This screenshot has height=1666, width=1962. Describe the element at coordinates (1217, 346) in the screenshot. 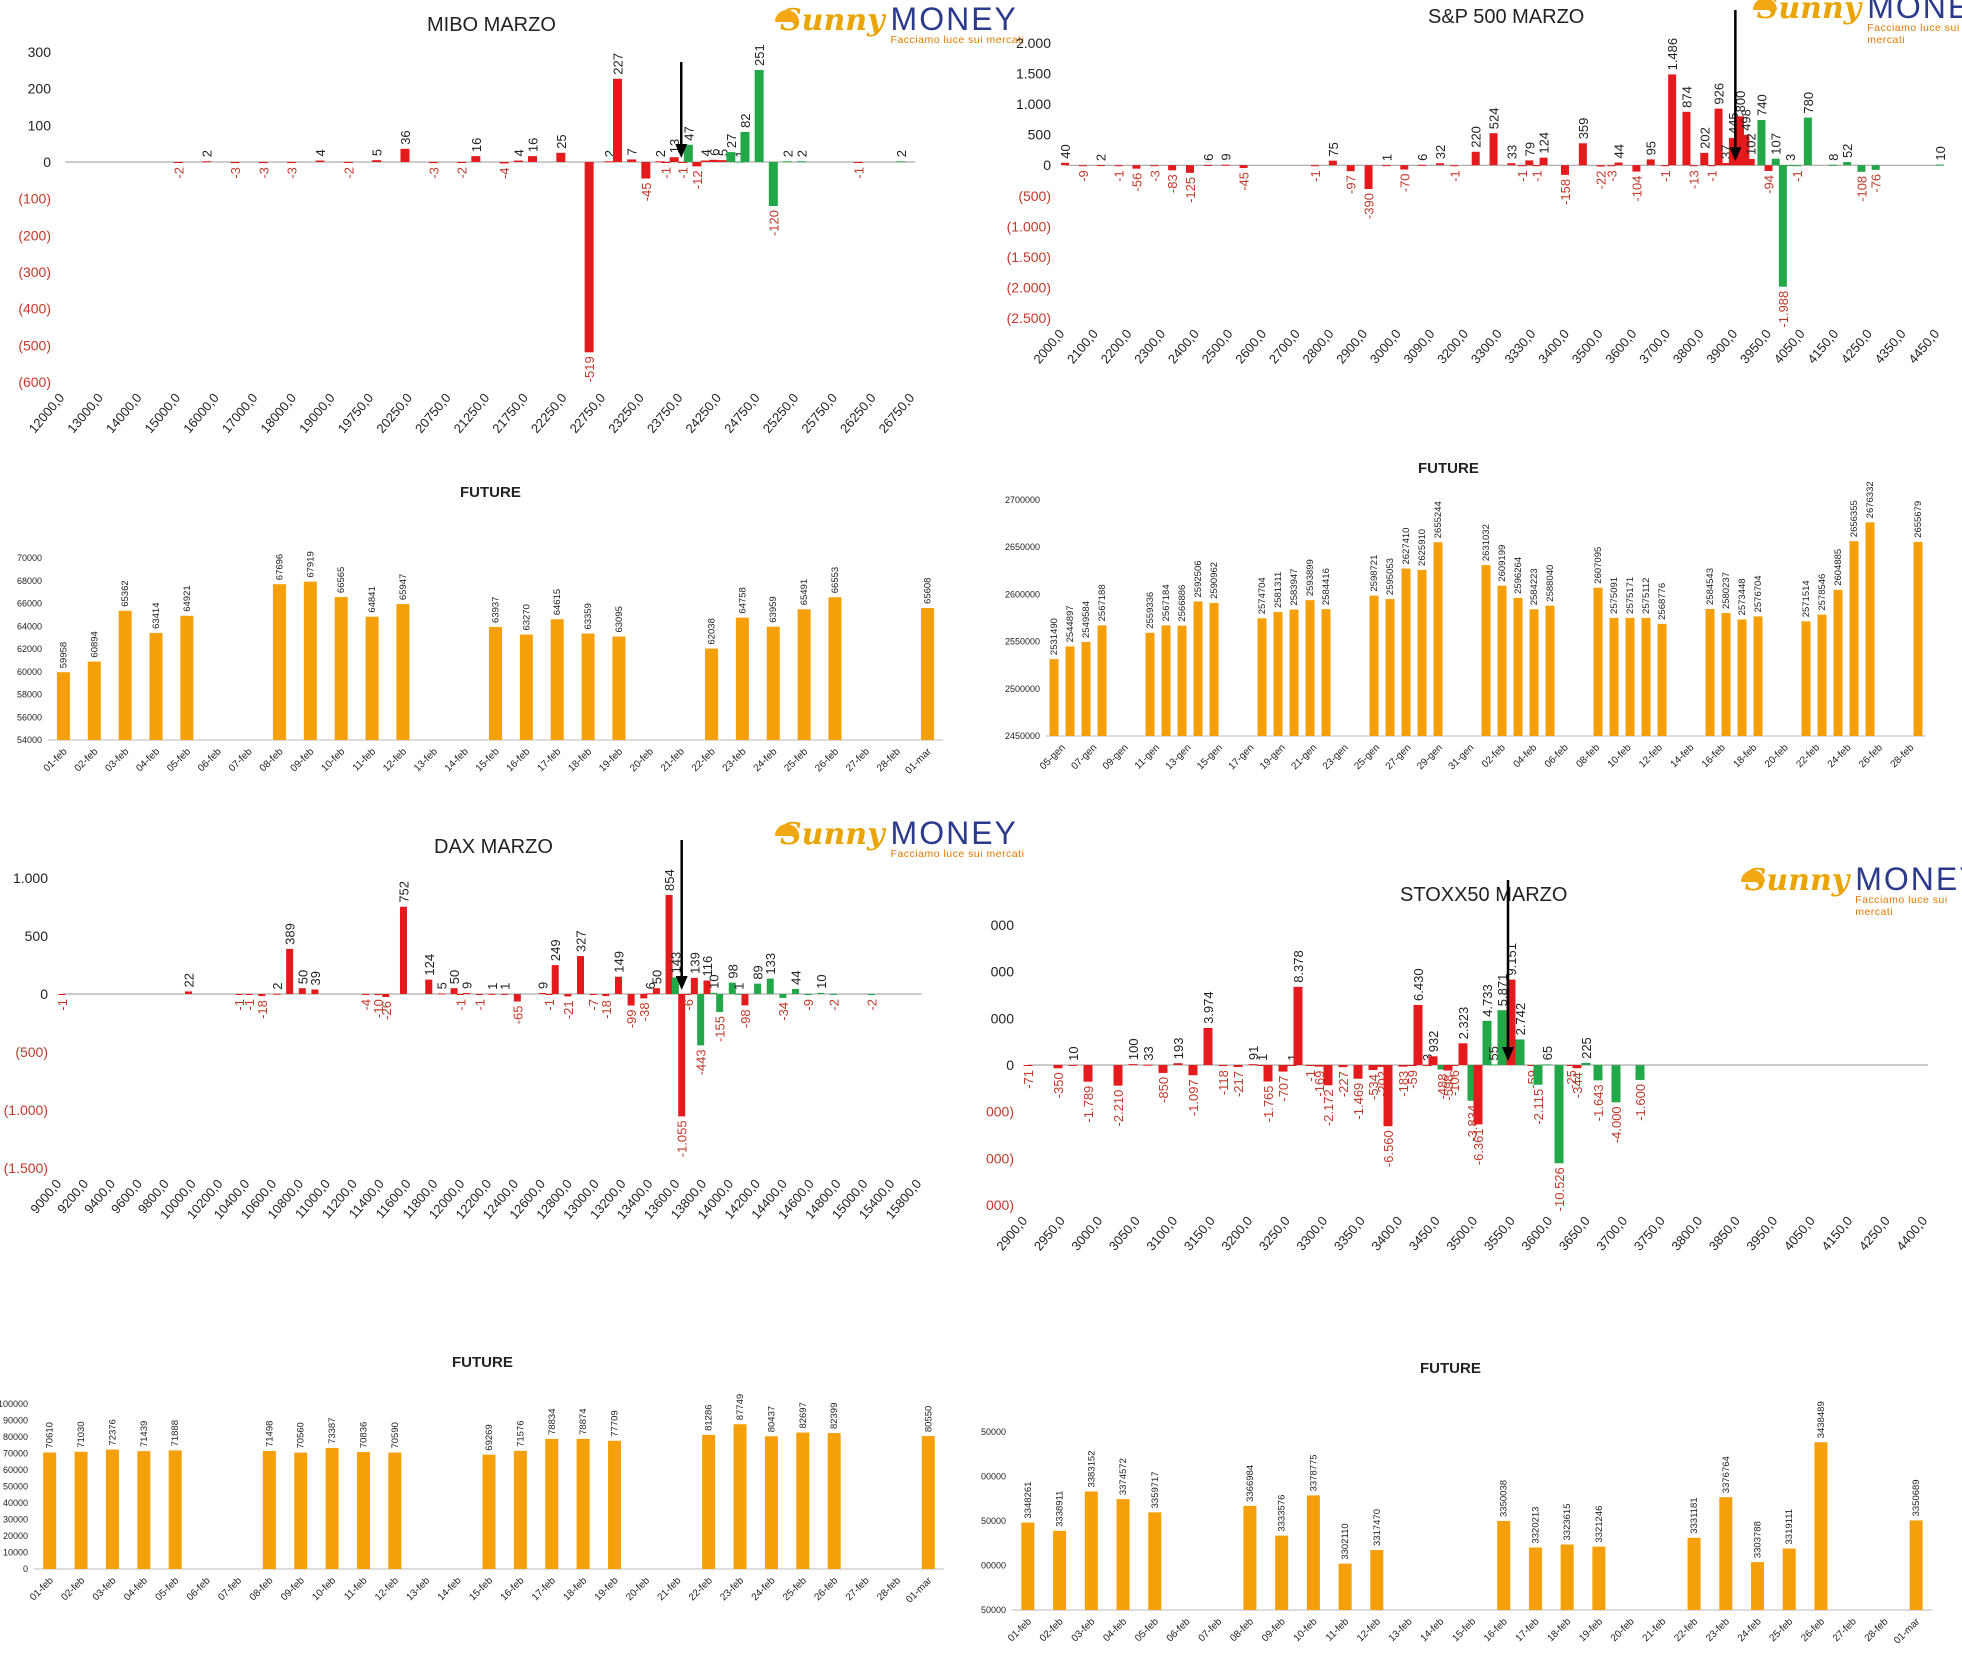

I see `x-tick-label: 2500,0` at that location.